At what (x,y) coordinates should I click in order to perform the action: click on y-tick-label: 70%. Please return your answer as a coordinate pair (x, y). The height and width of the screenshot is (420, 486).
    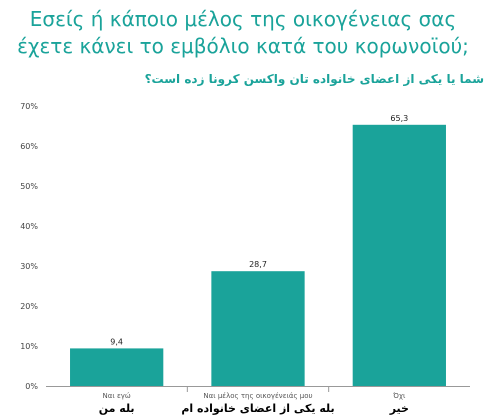
    Looking at the image, I should click on (29, 106).